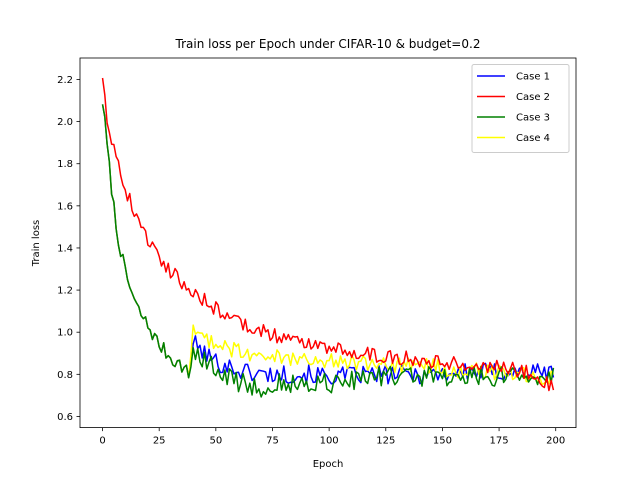 The height and width of the screenshot is (480, 640). I want to click on legend: Case 1 Case 2 Case 3 Case 4, so click(520, 108).